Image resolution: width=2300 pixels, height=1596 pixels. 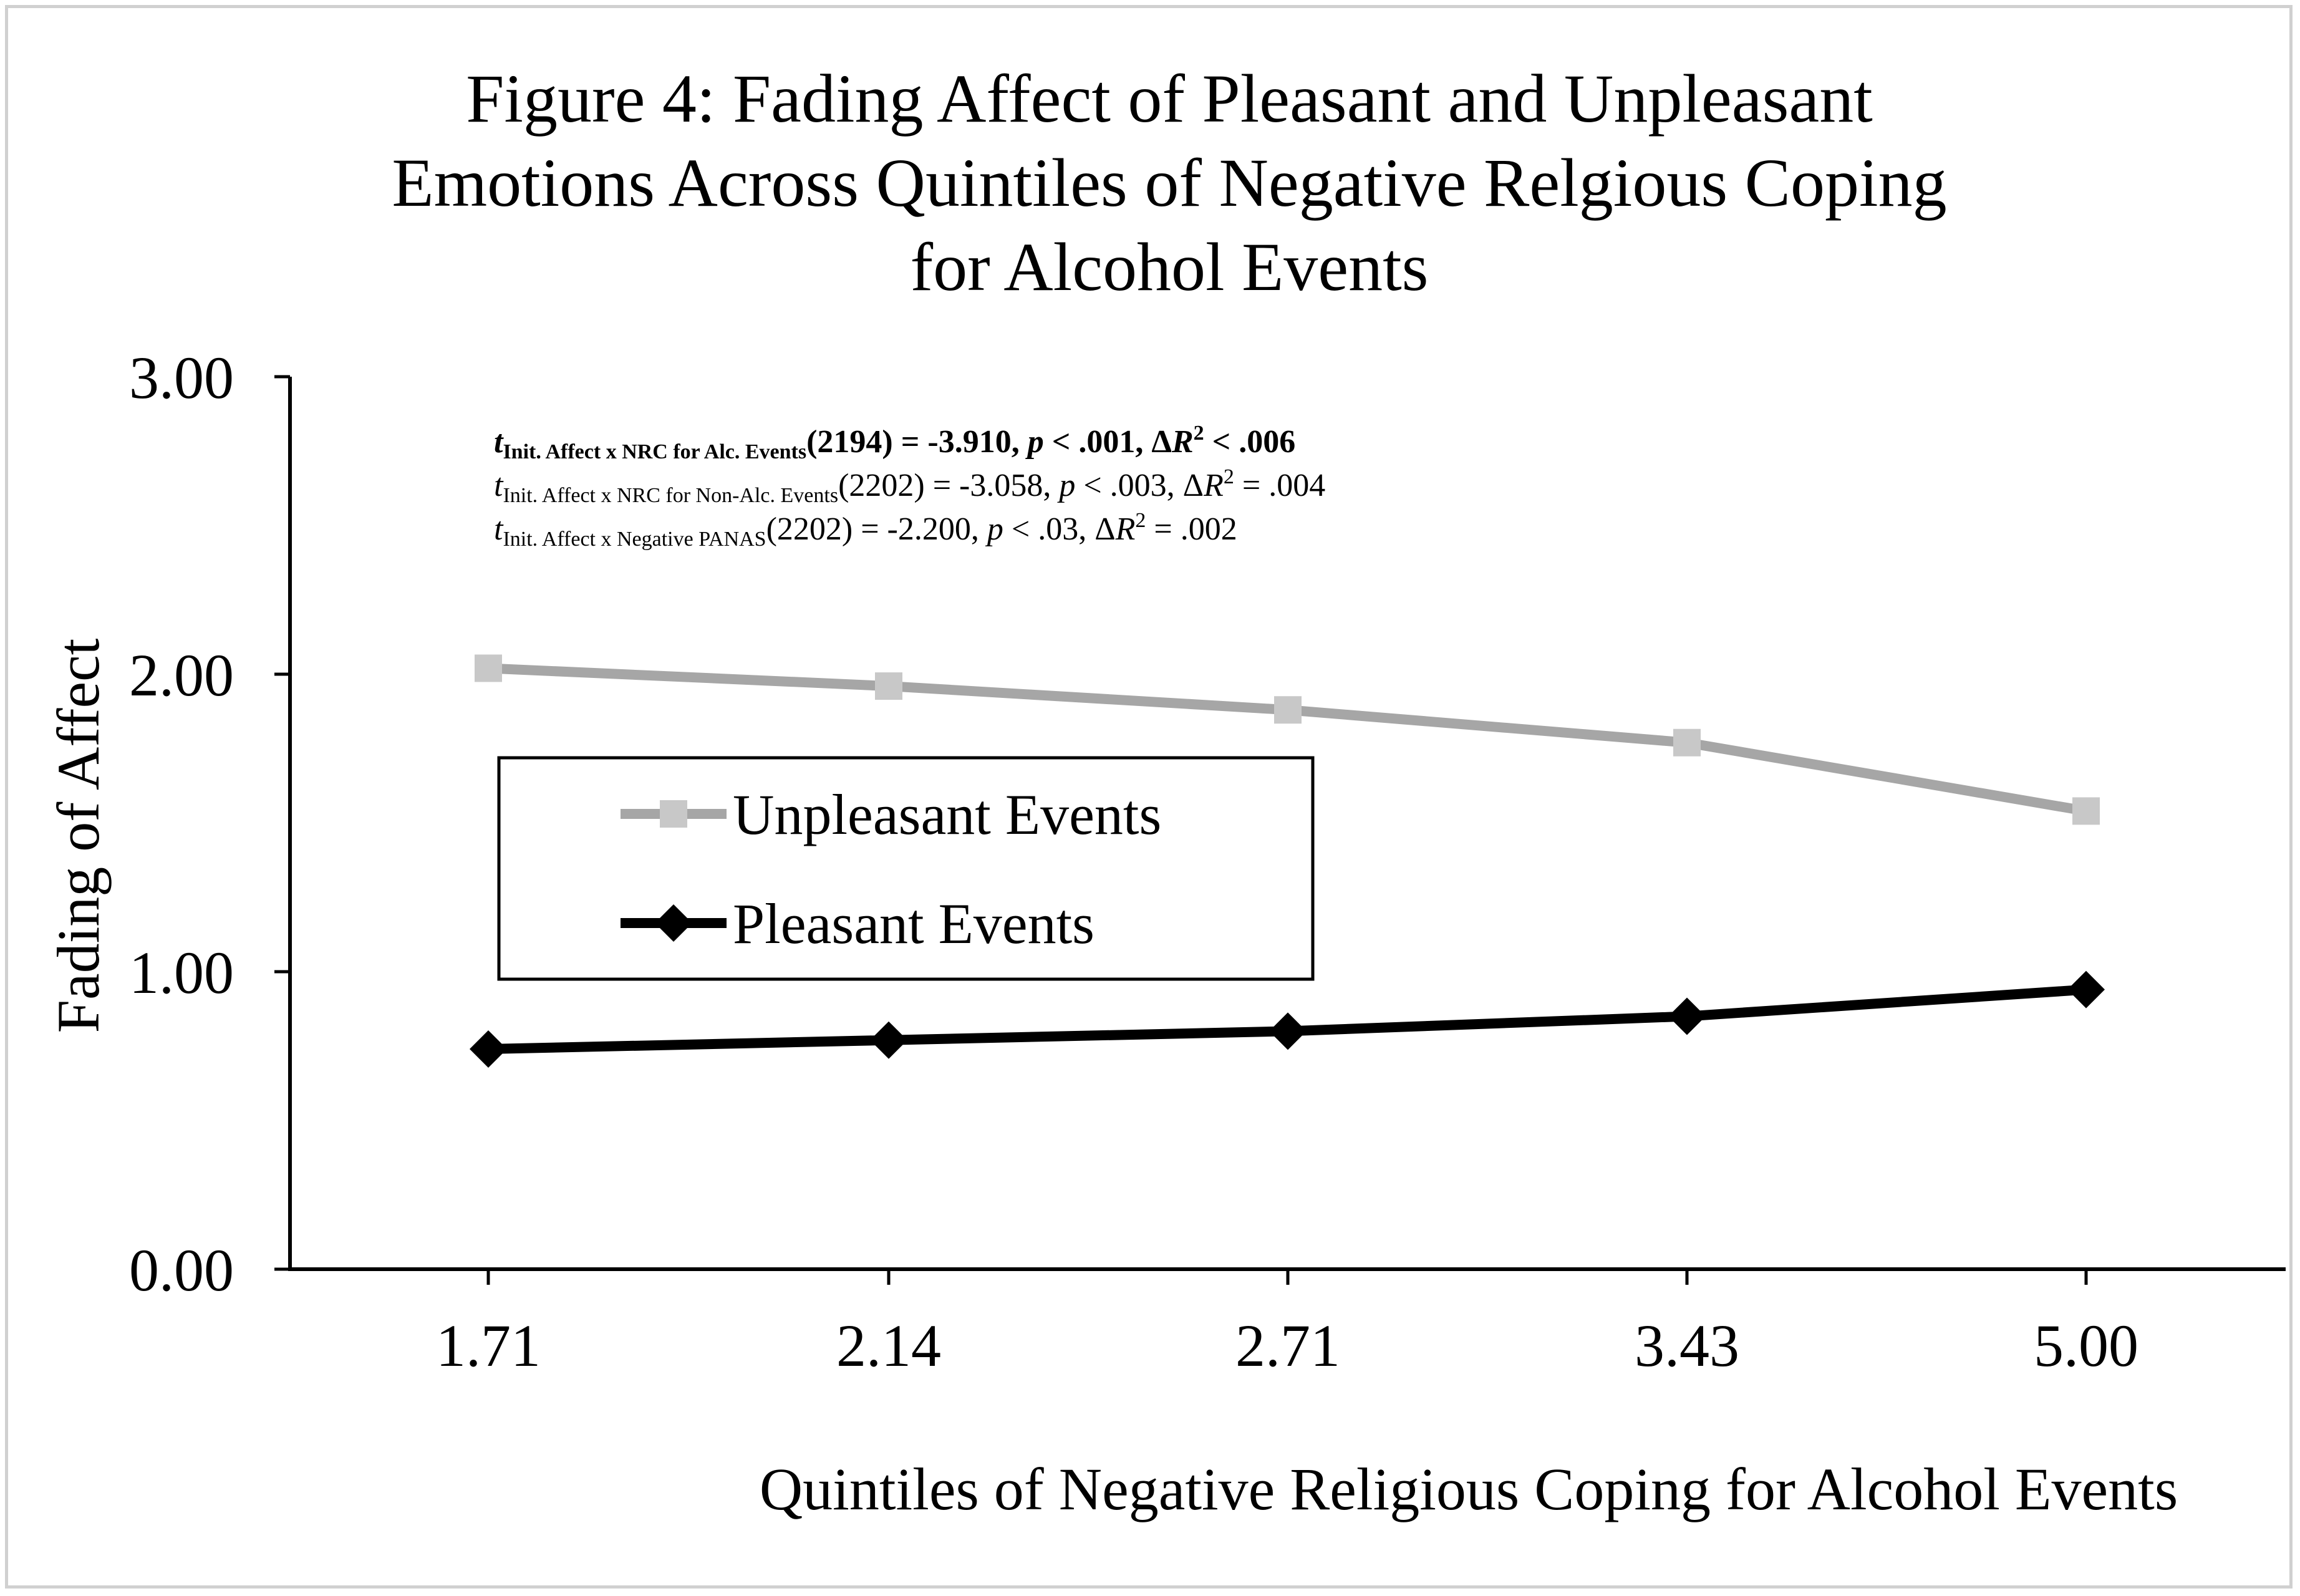 I want to click on legend-entry: Pleasant Events, so click(x=858, y=923).